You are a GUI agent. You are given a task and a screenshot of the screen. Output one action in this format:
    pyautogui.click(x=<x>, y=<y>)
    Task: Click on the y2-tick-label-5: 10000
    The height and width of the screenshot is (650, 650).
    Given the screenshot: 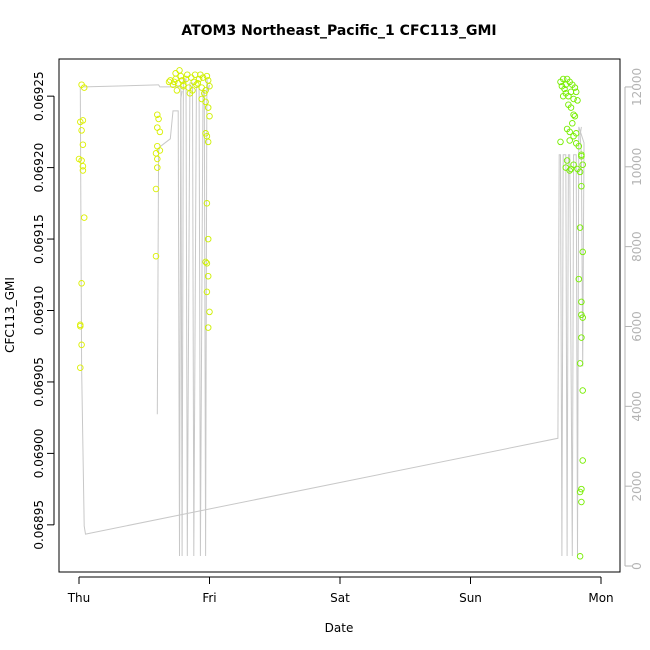 What is the action you would take?
    pyautogui.click(x=637, y=167)
    